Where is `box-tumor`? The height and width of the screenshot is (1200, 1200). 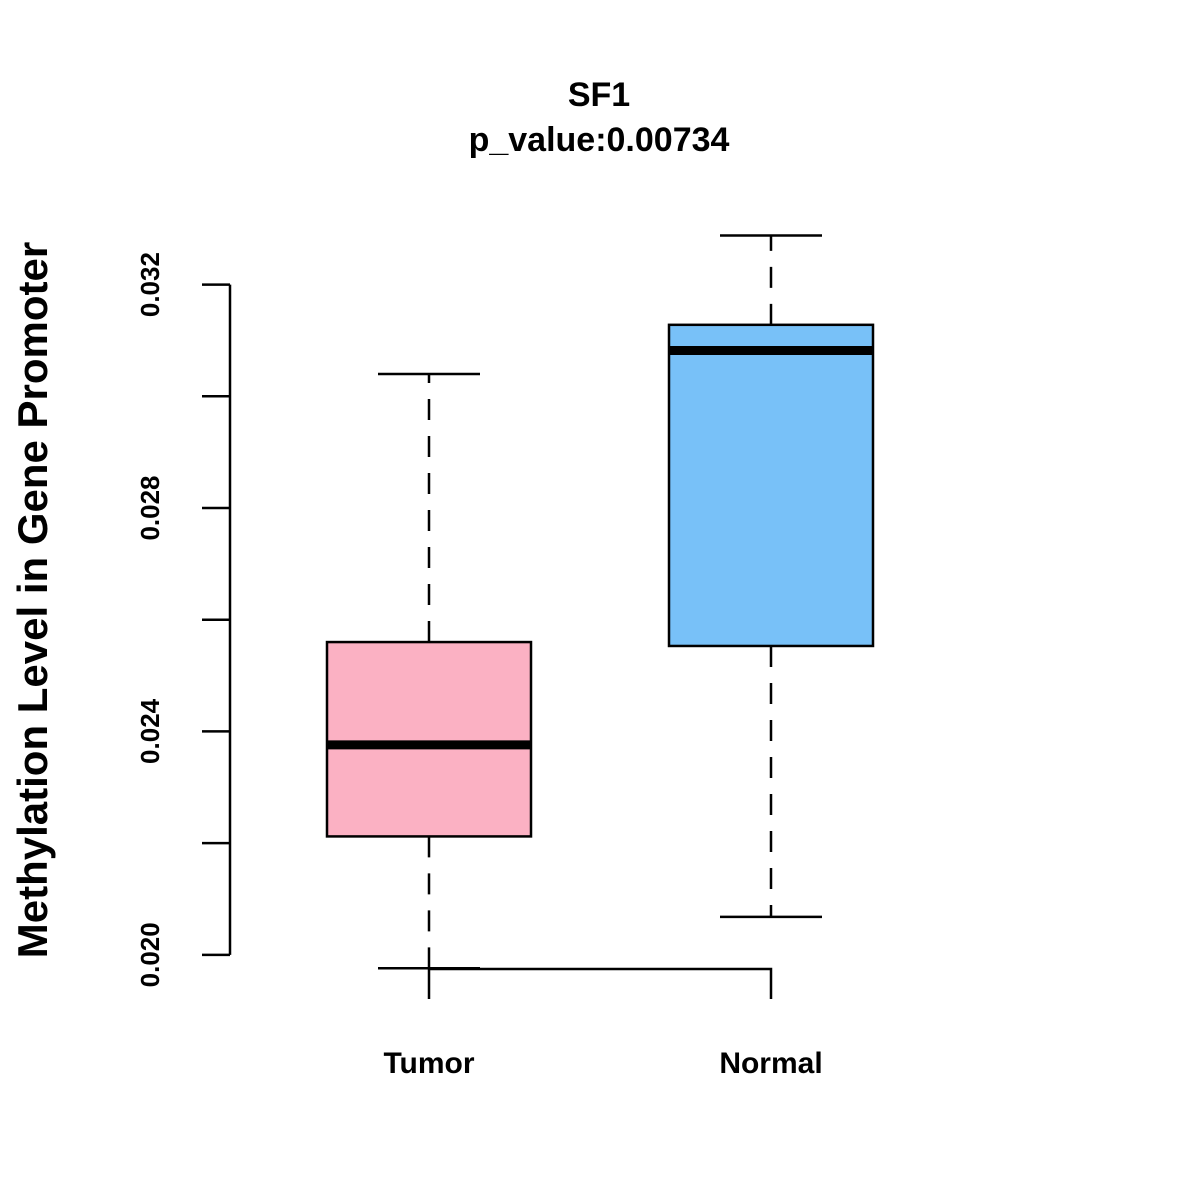 box-tumor is located at coordinates (429, 671).